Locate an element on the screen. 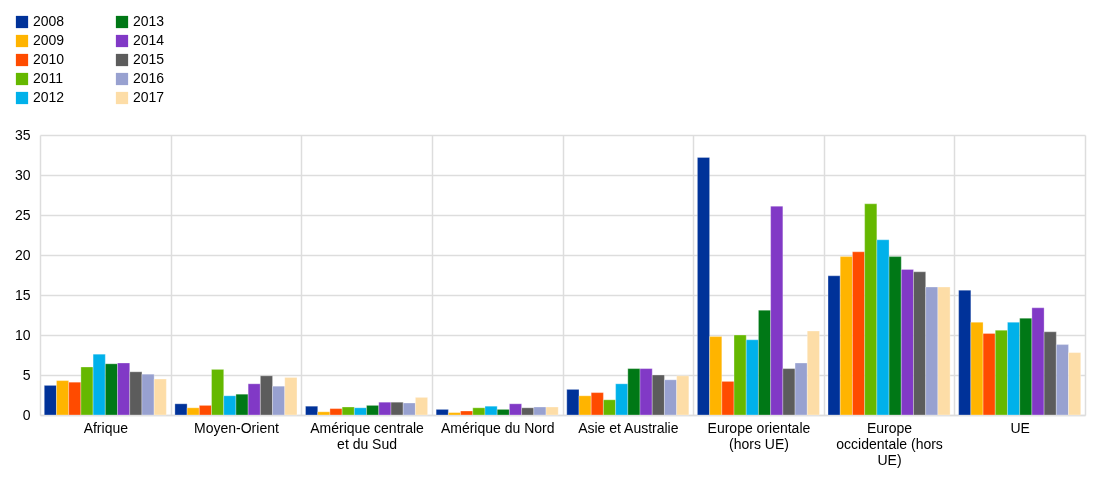  y-tick-label: 20 is located at coordinates (22, 254).